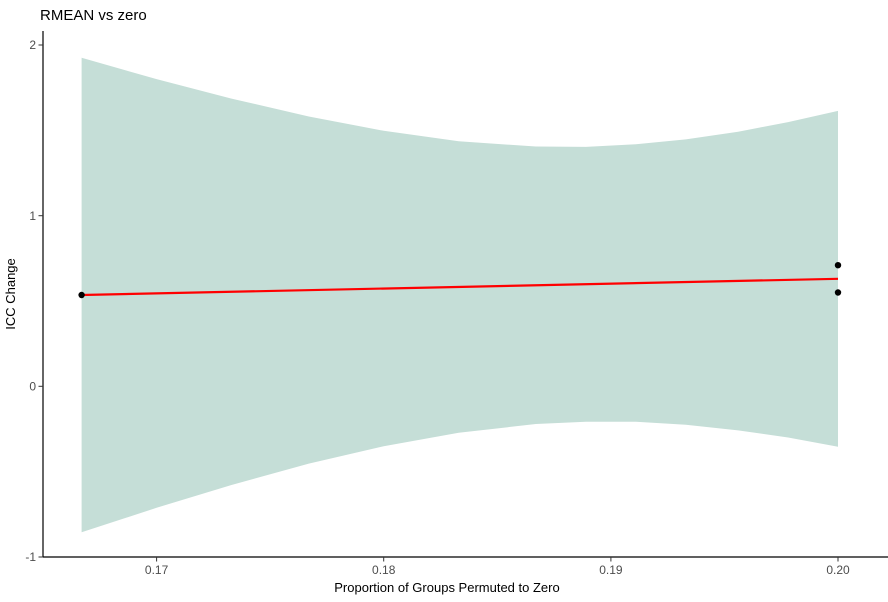 The width and height of the screenshot is (888, 602). I want to click on x-tick-label: 0.19, so click(611, 570).